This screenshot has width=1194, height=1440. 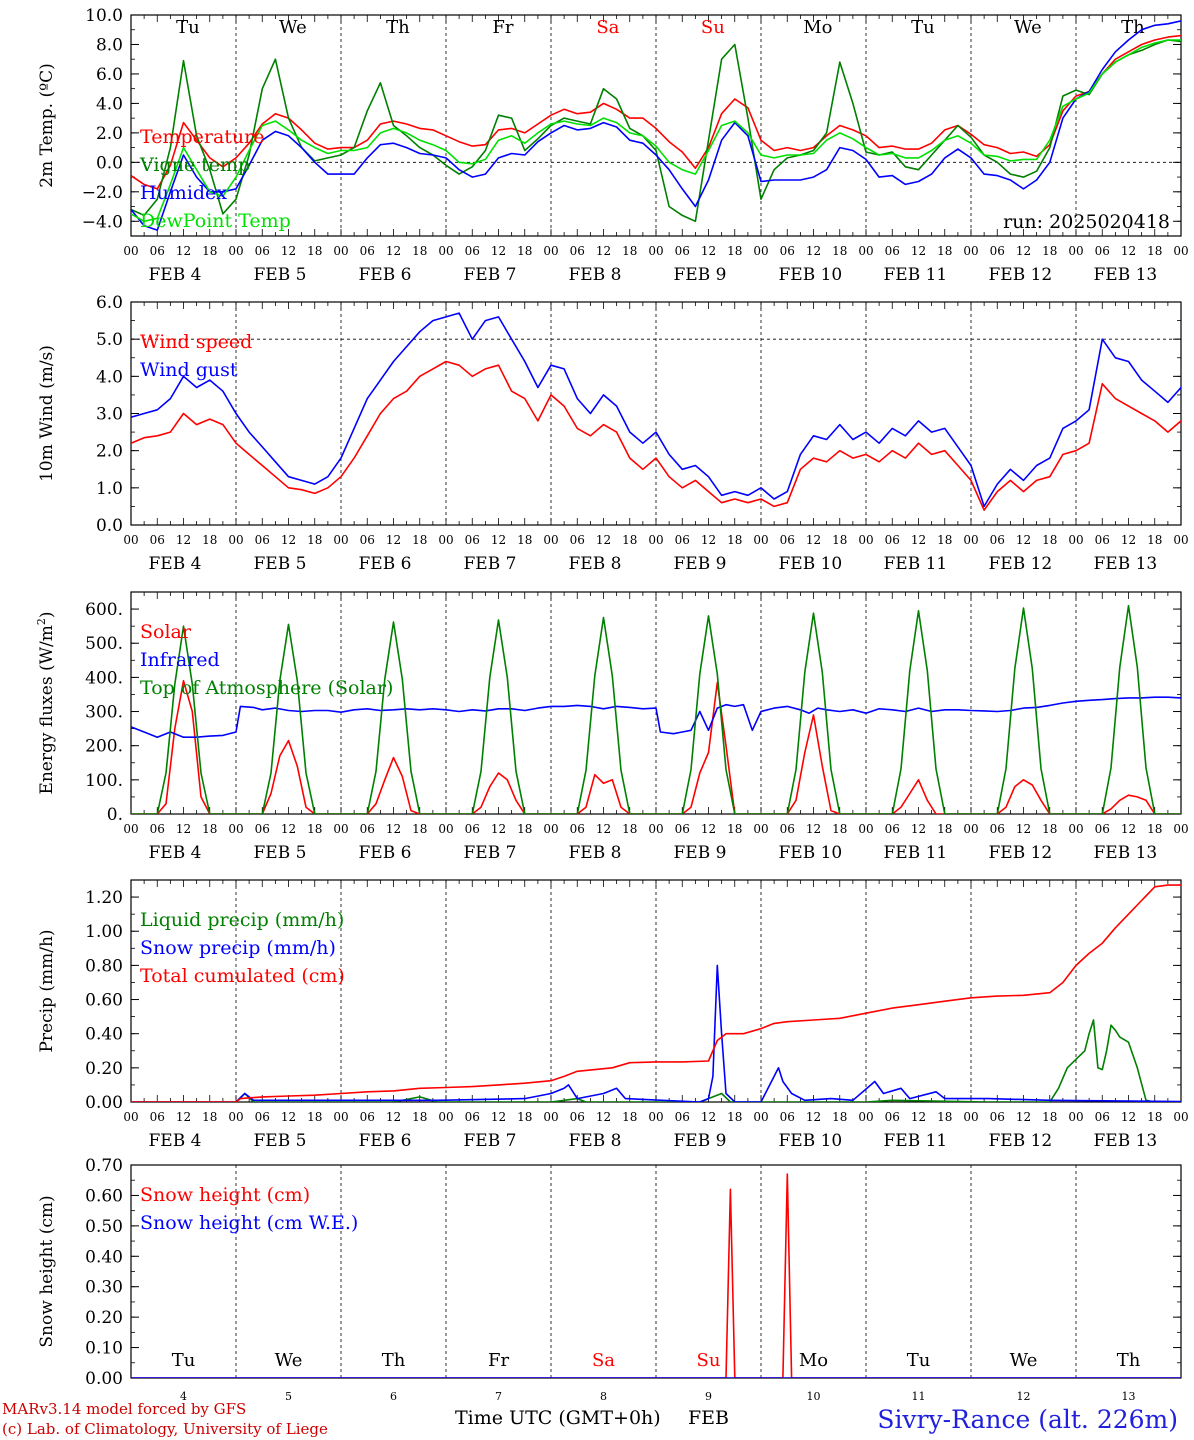 I want to click on y-tick-label: 0.00, so click(x=104, y=1103).